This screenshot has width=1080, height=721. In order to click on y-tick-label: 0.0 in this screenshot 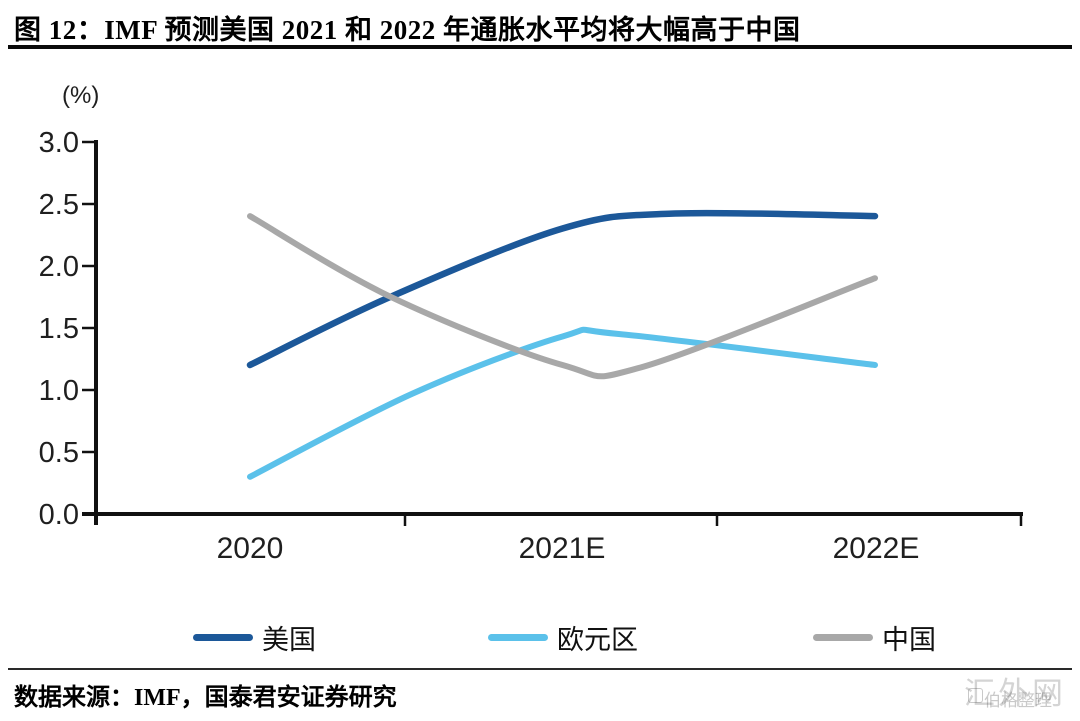, I will do `click(59, 515)`.